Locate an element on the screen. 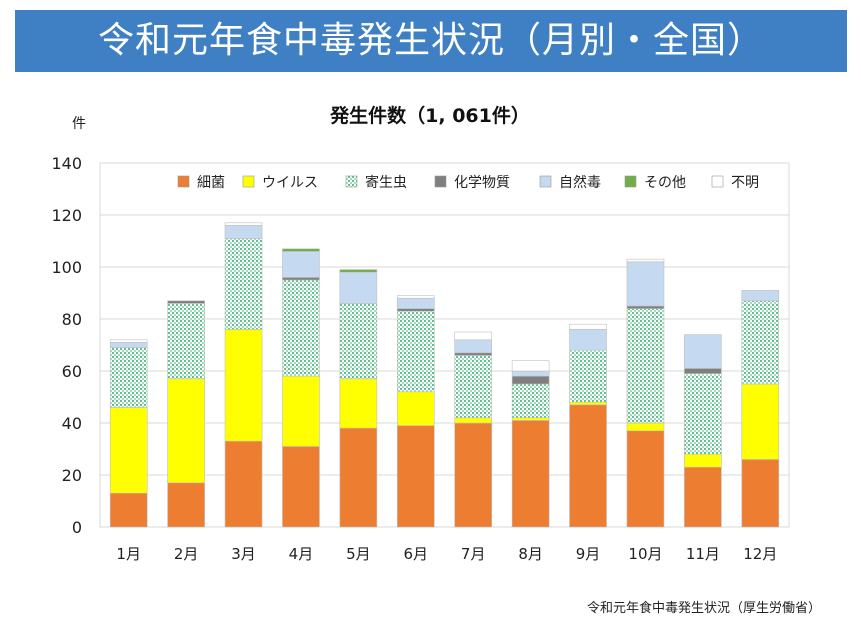 The image size is (861, 626). x-tick-label: 6月 is located at coordinates (416, 554).